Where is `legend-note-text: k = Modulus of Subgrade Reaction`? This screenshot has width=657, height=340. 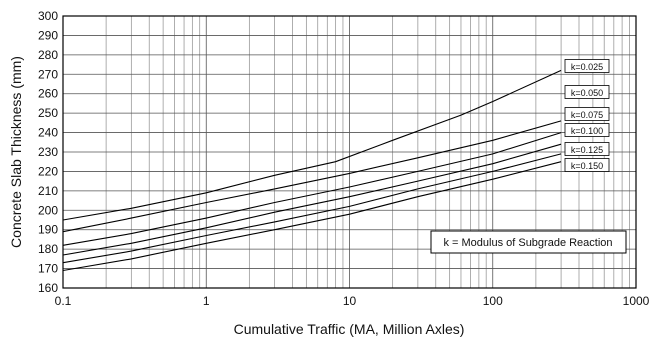
legend-note-text: k = Modulus of Subgrade Reaction is located at coordinates (527, 243).